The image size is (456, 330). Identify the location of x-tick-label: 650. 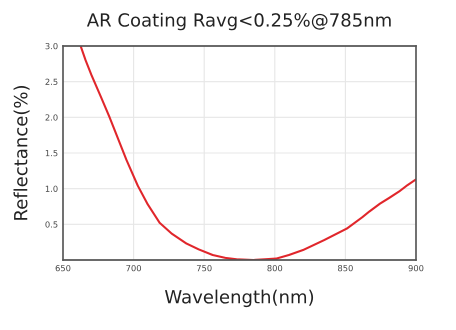
(63, 268).